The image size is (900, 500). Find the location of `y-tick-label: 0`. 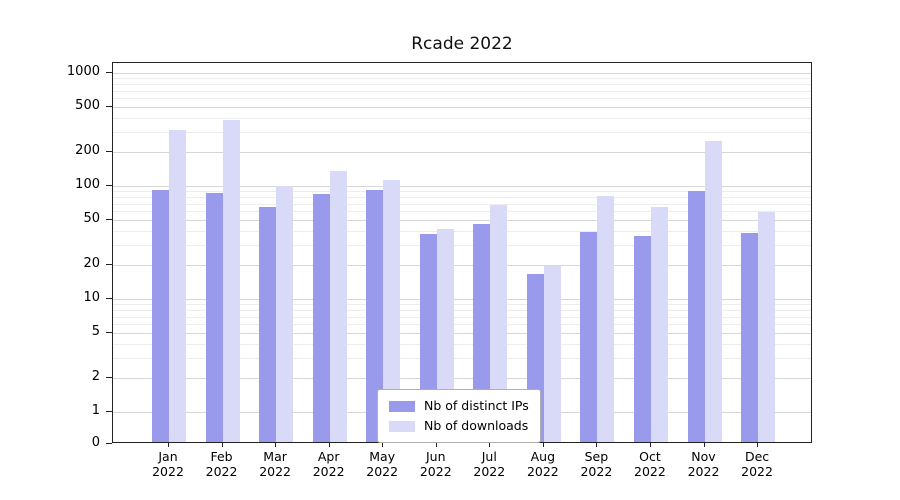

y-tick-label: 0 is located at coordinates (95, 442).